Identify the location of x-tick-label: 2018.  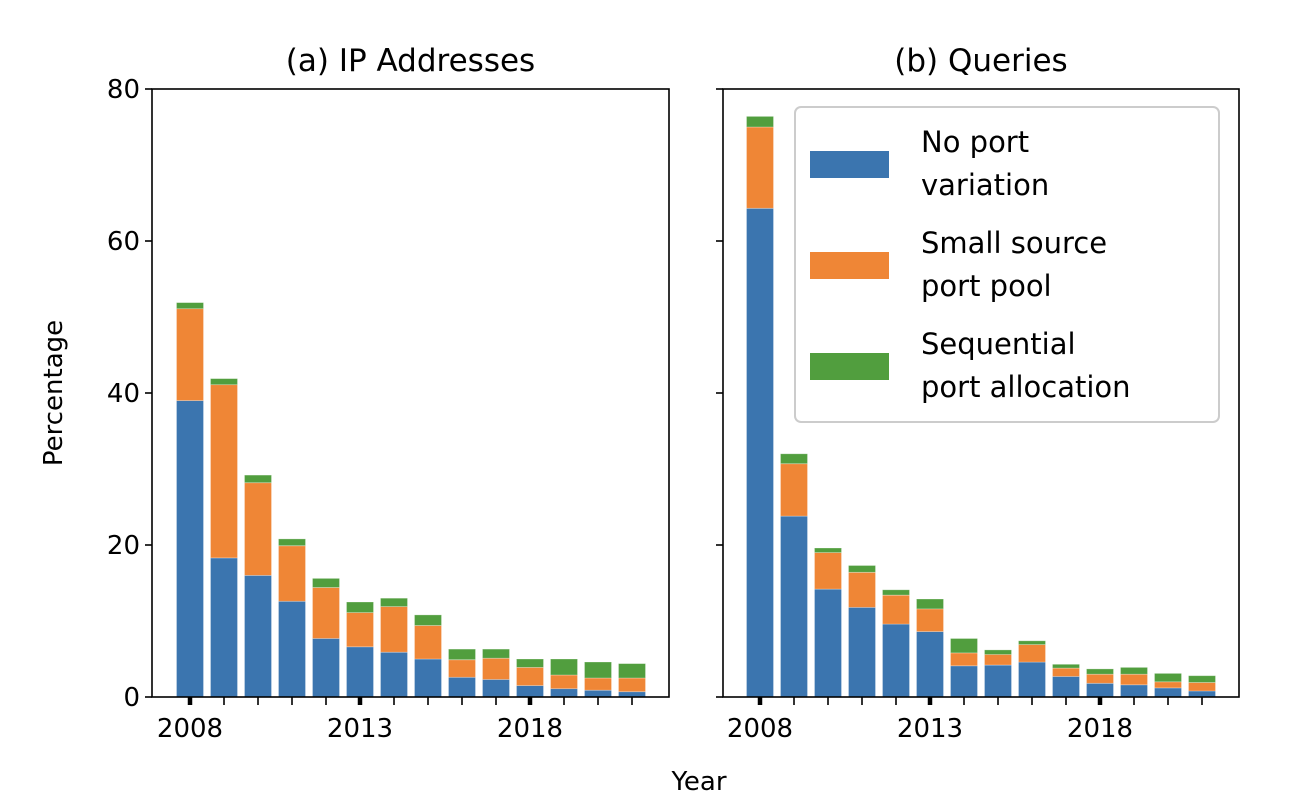
(1100, 729).